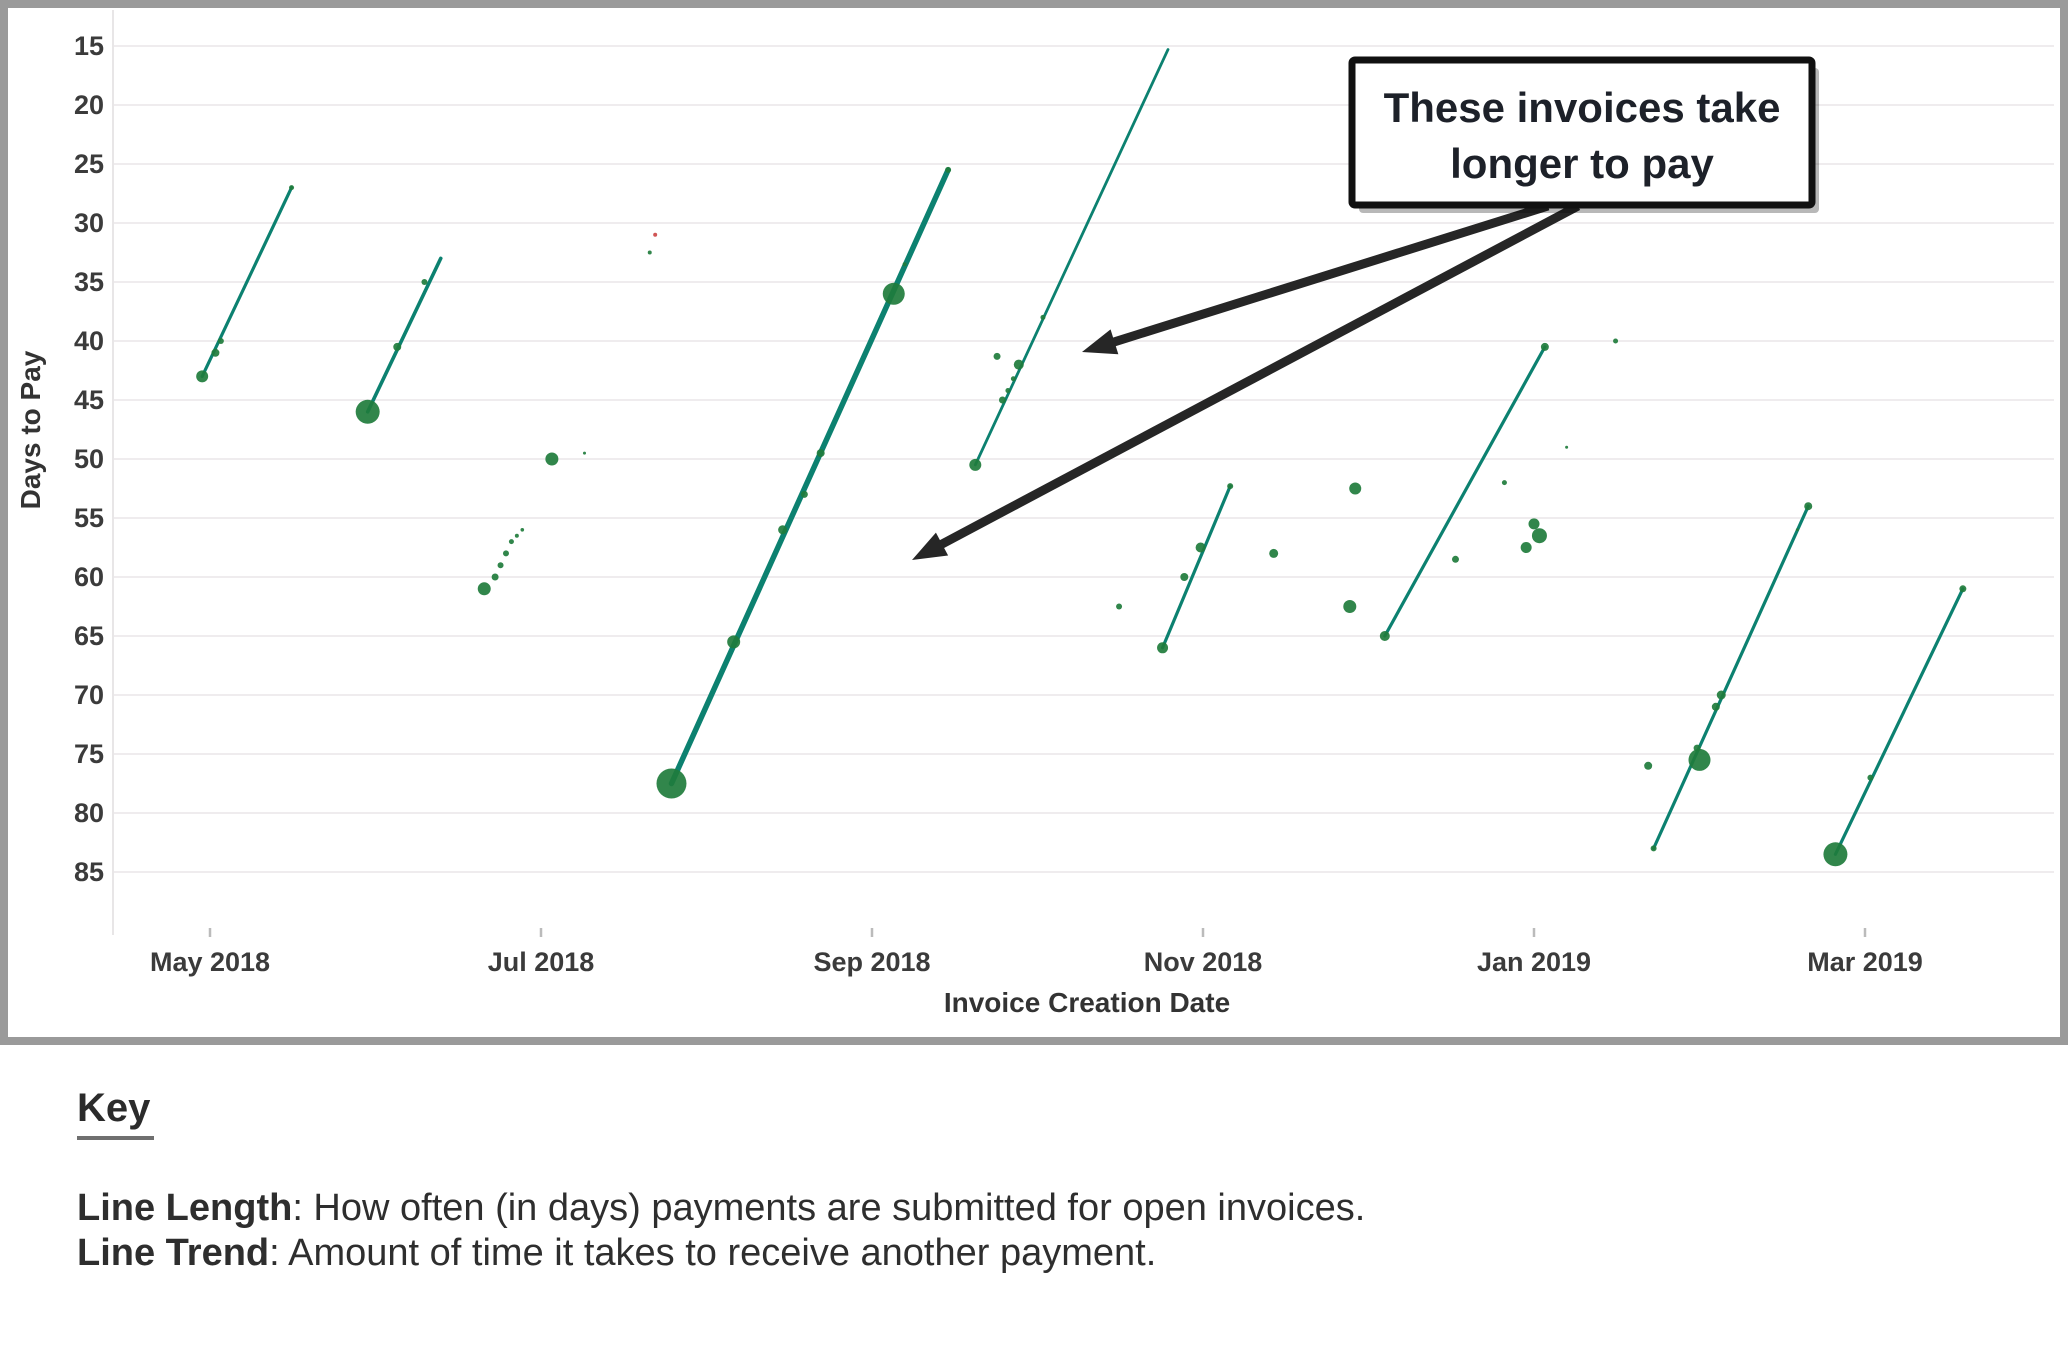 The image size is (2068, 1346). I want to click on y-tick-label: 20, so click(89, 105).